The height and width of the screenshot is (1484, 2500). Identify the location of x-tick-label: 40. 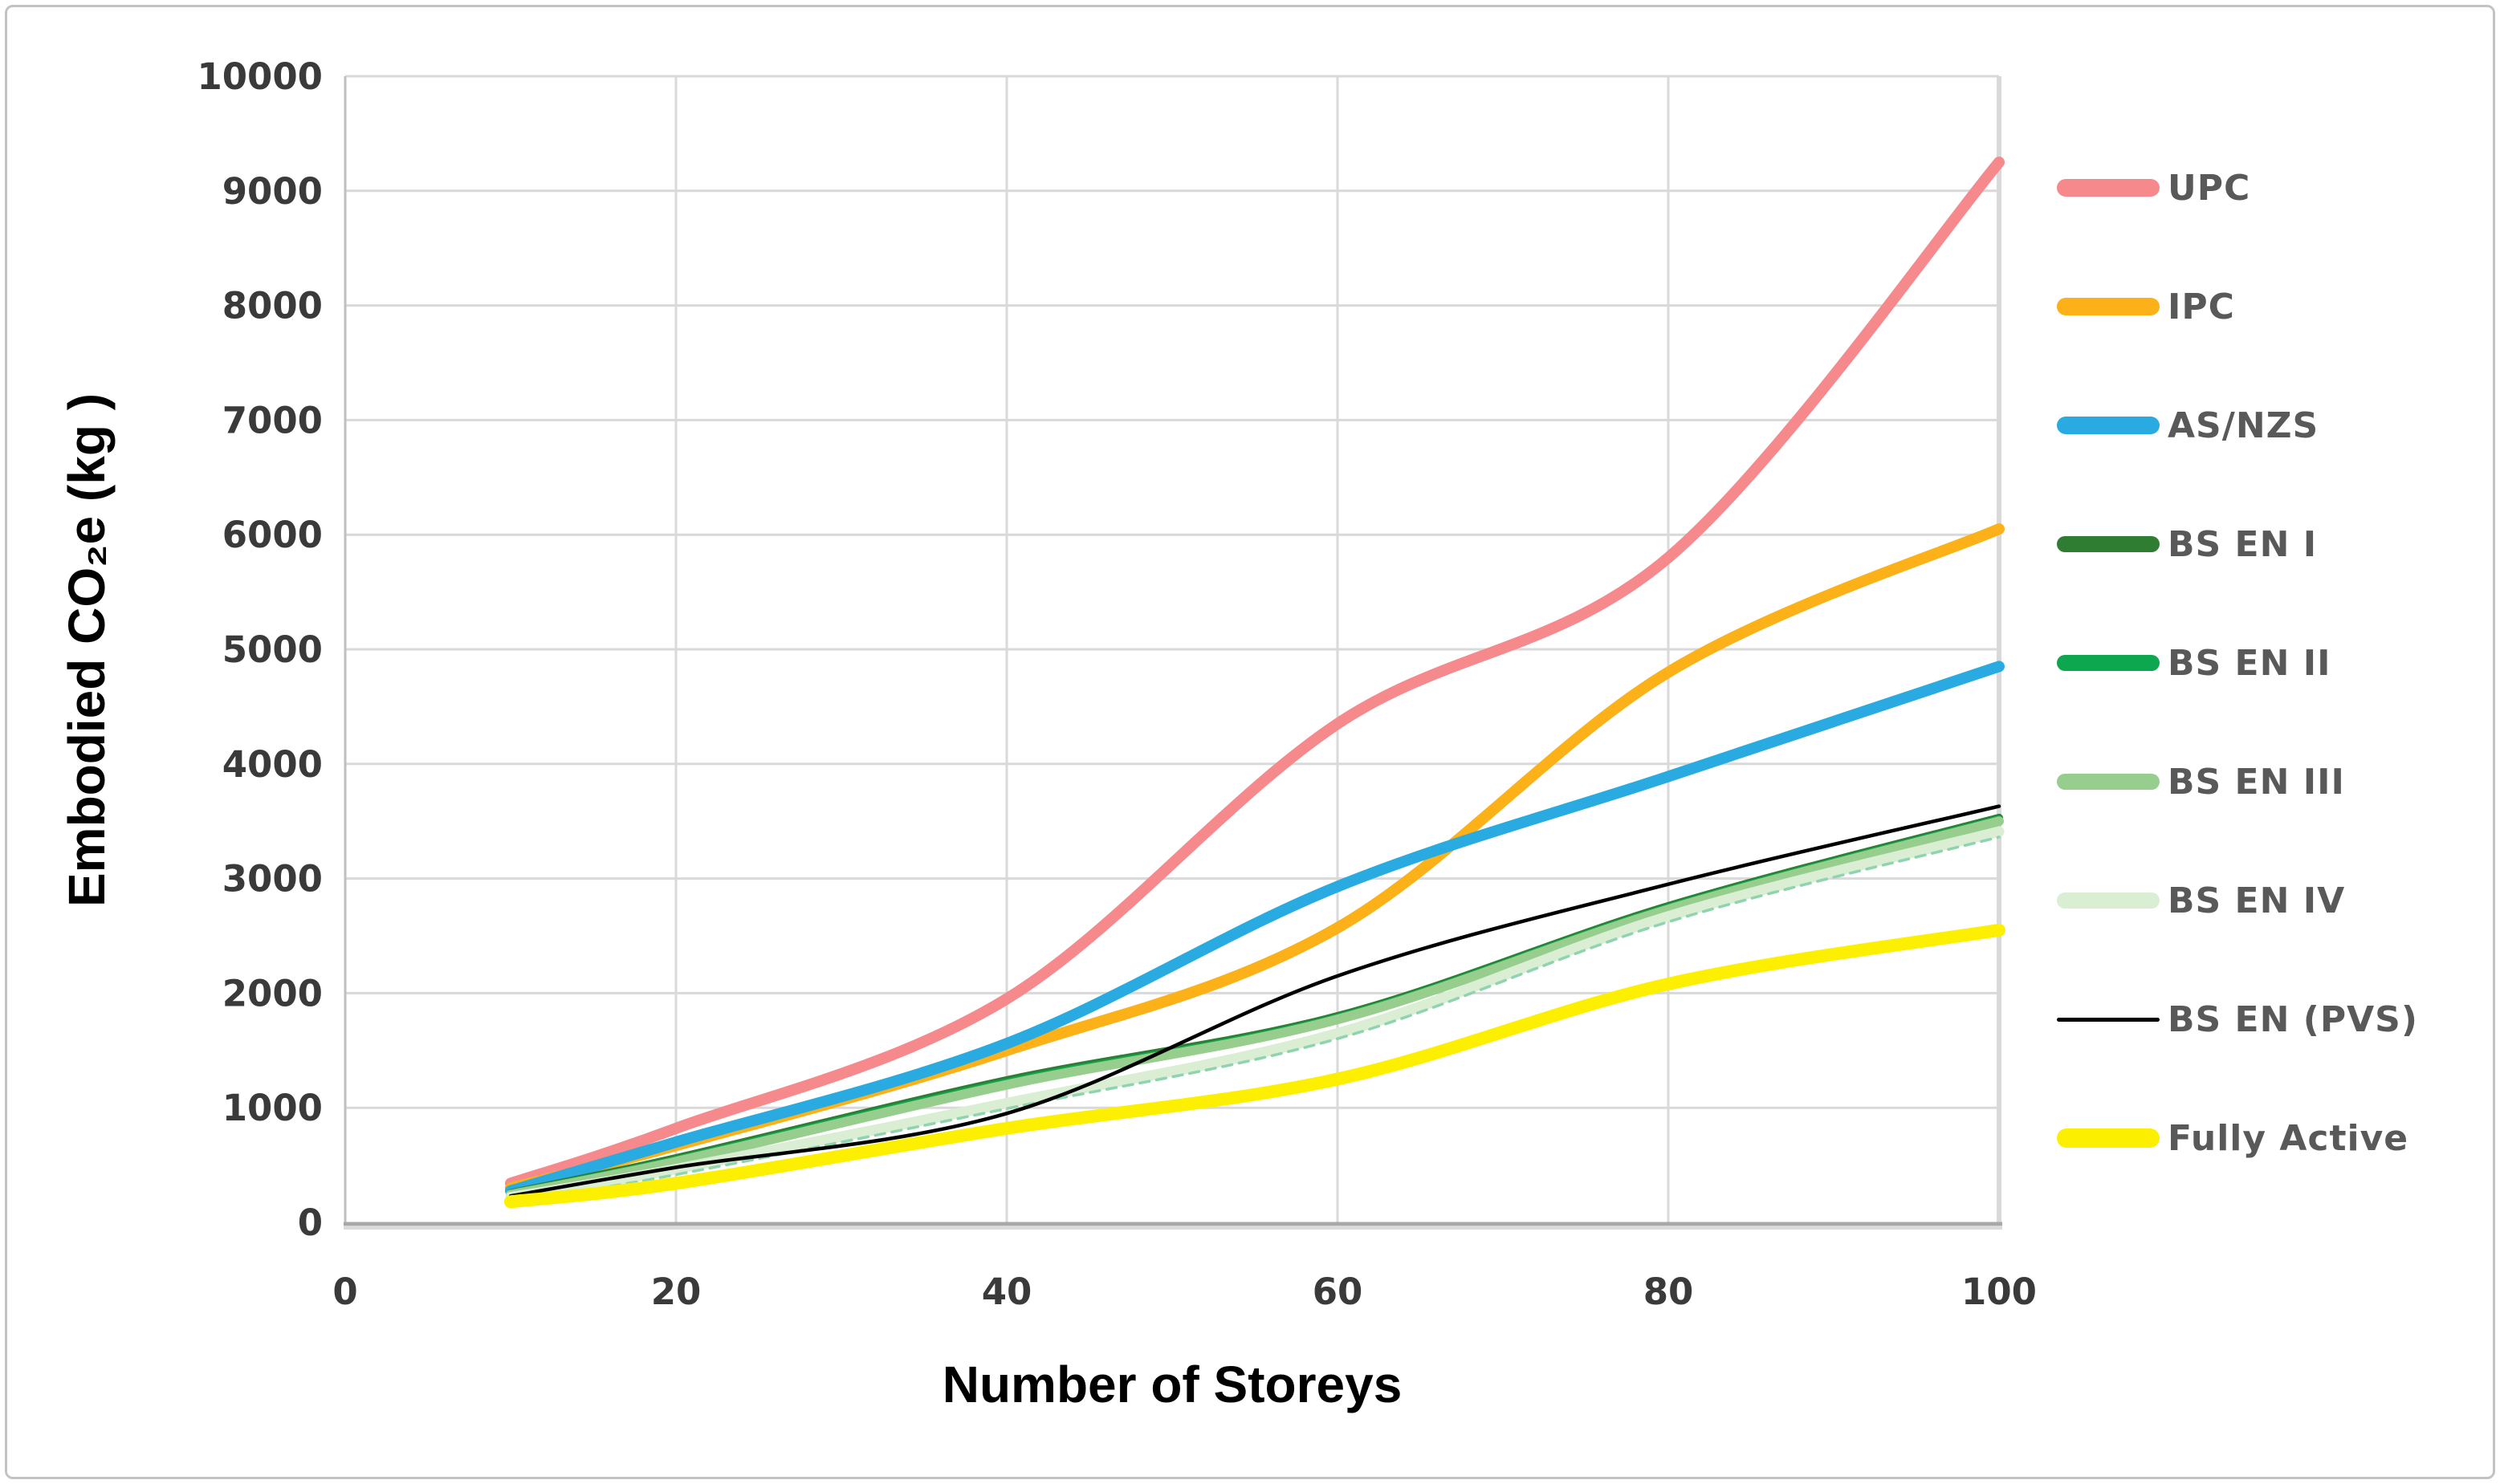
(1007, 1292).